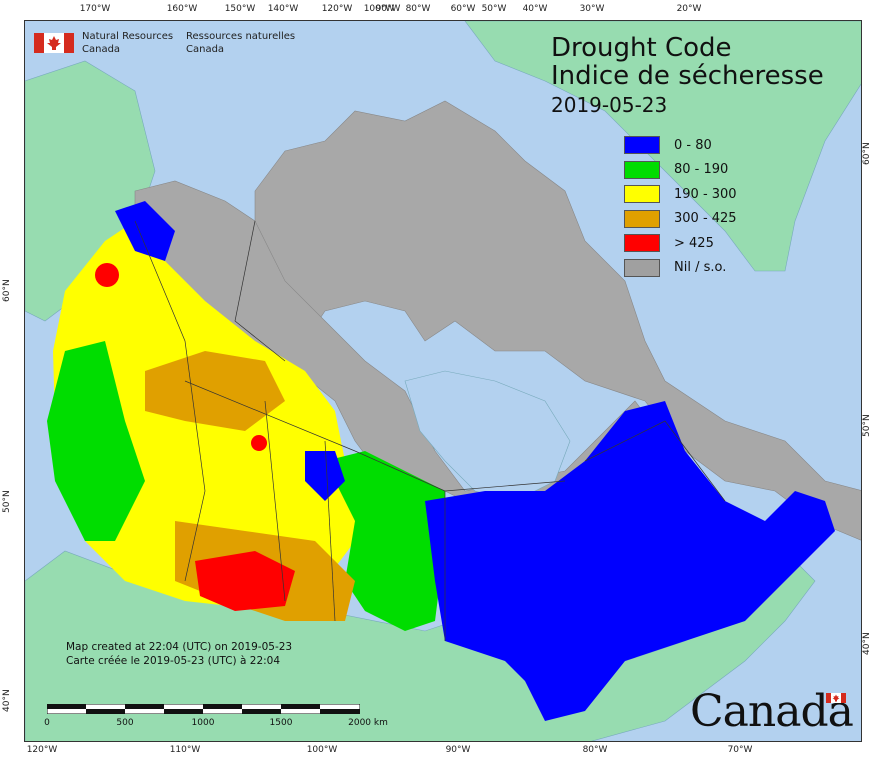  I want to click on legend-item: 300 - 425, so click(680, 219).